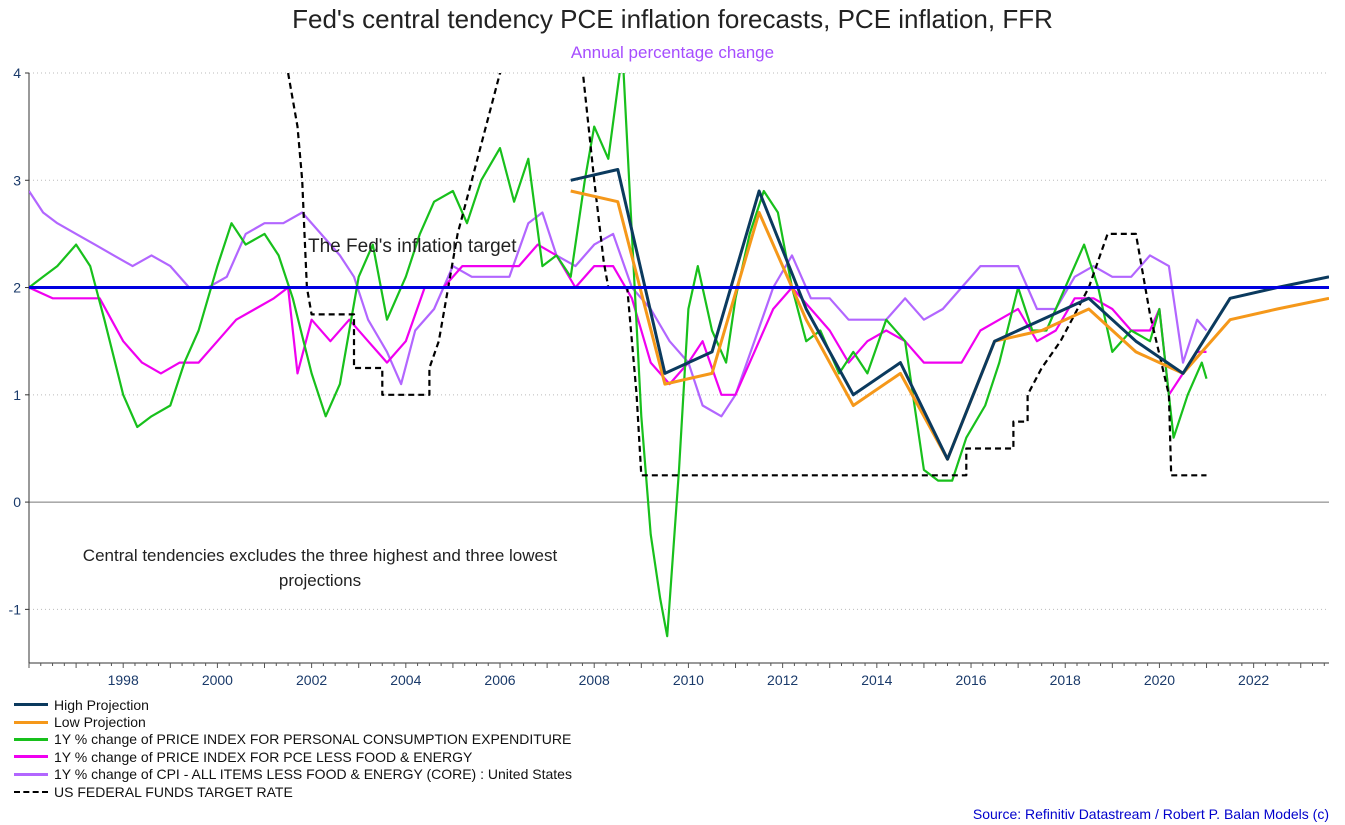 This screenshot has height=825, width=1345. What do you see at coordinates (672, 52) in the screenshot?
I see `chart-subtitle: Annual percentage change` at bounding box center [672, 52].